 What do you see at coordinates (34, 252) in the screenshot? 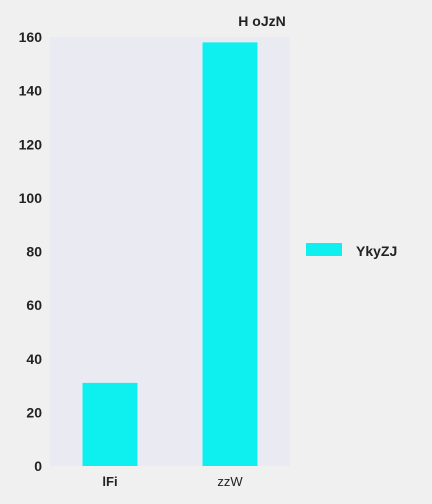
I see `y-tick-label: 80` at bounding box center [34, 252].